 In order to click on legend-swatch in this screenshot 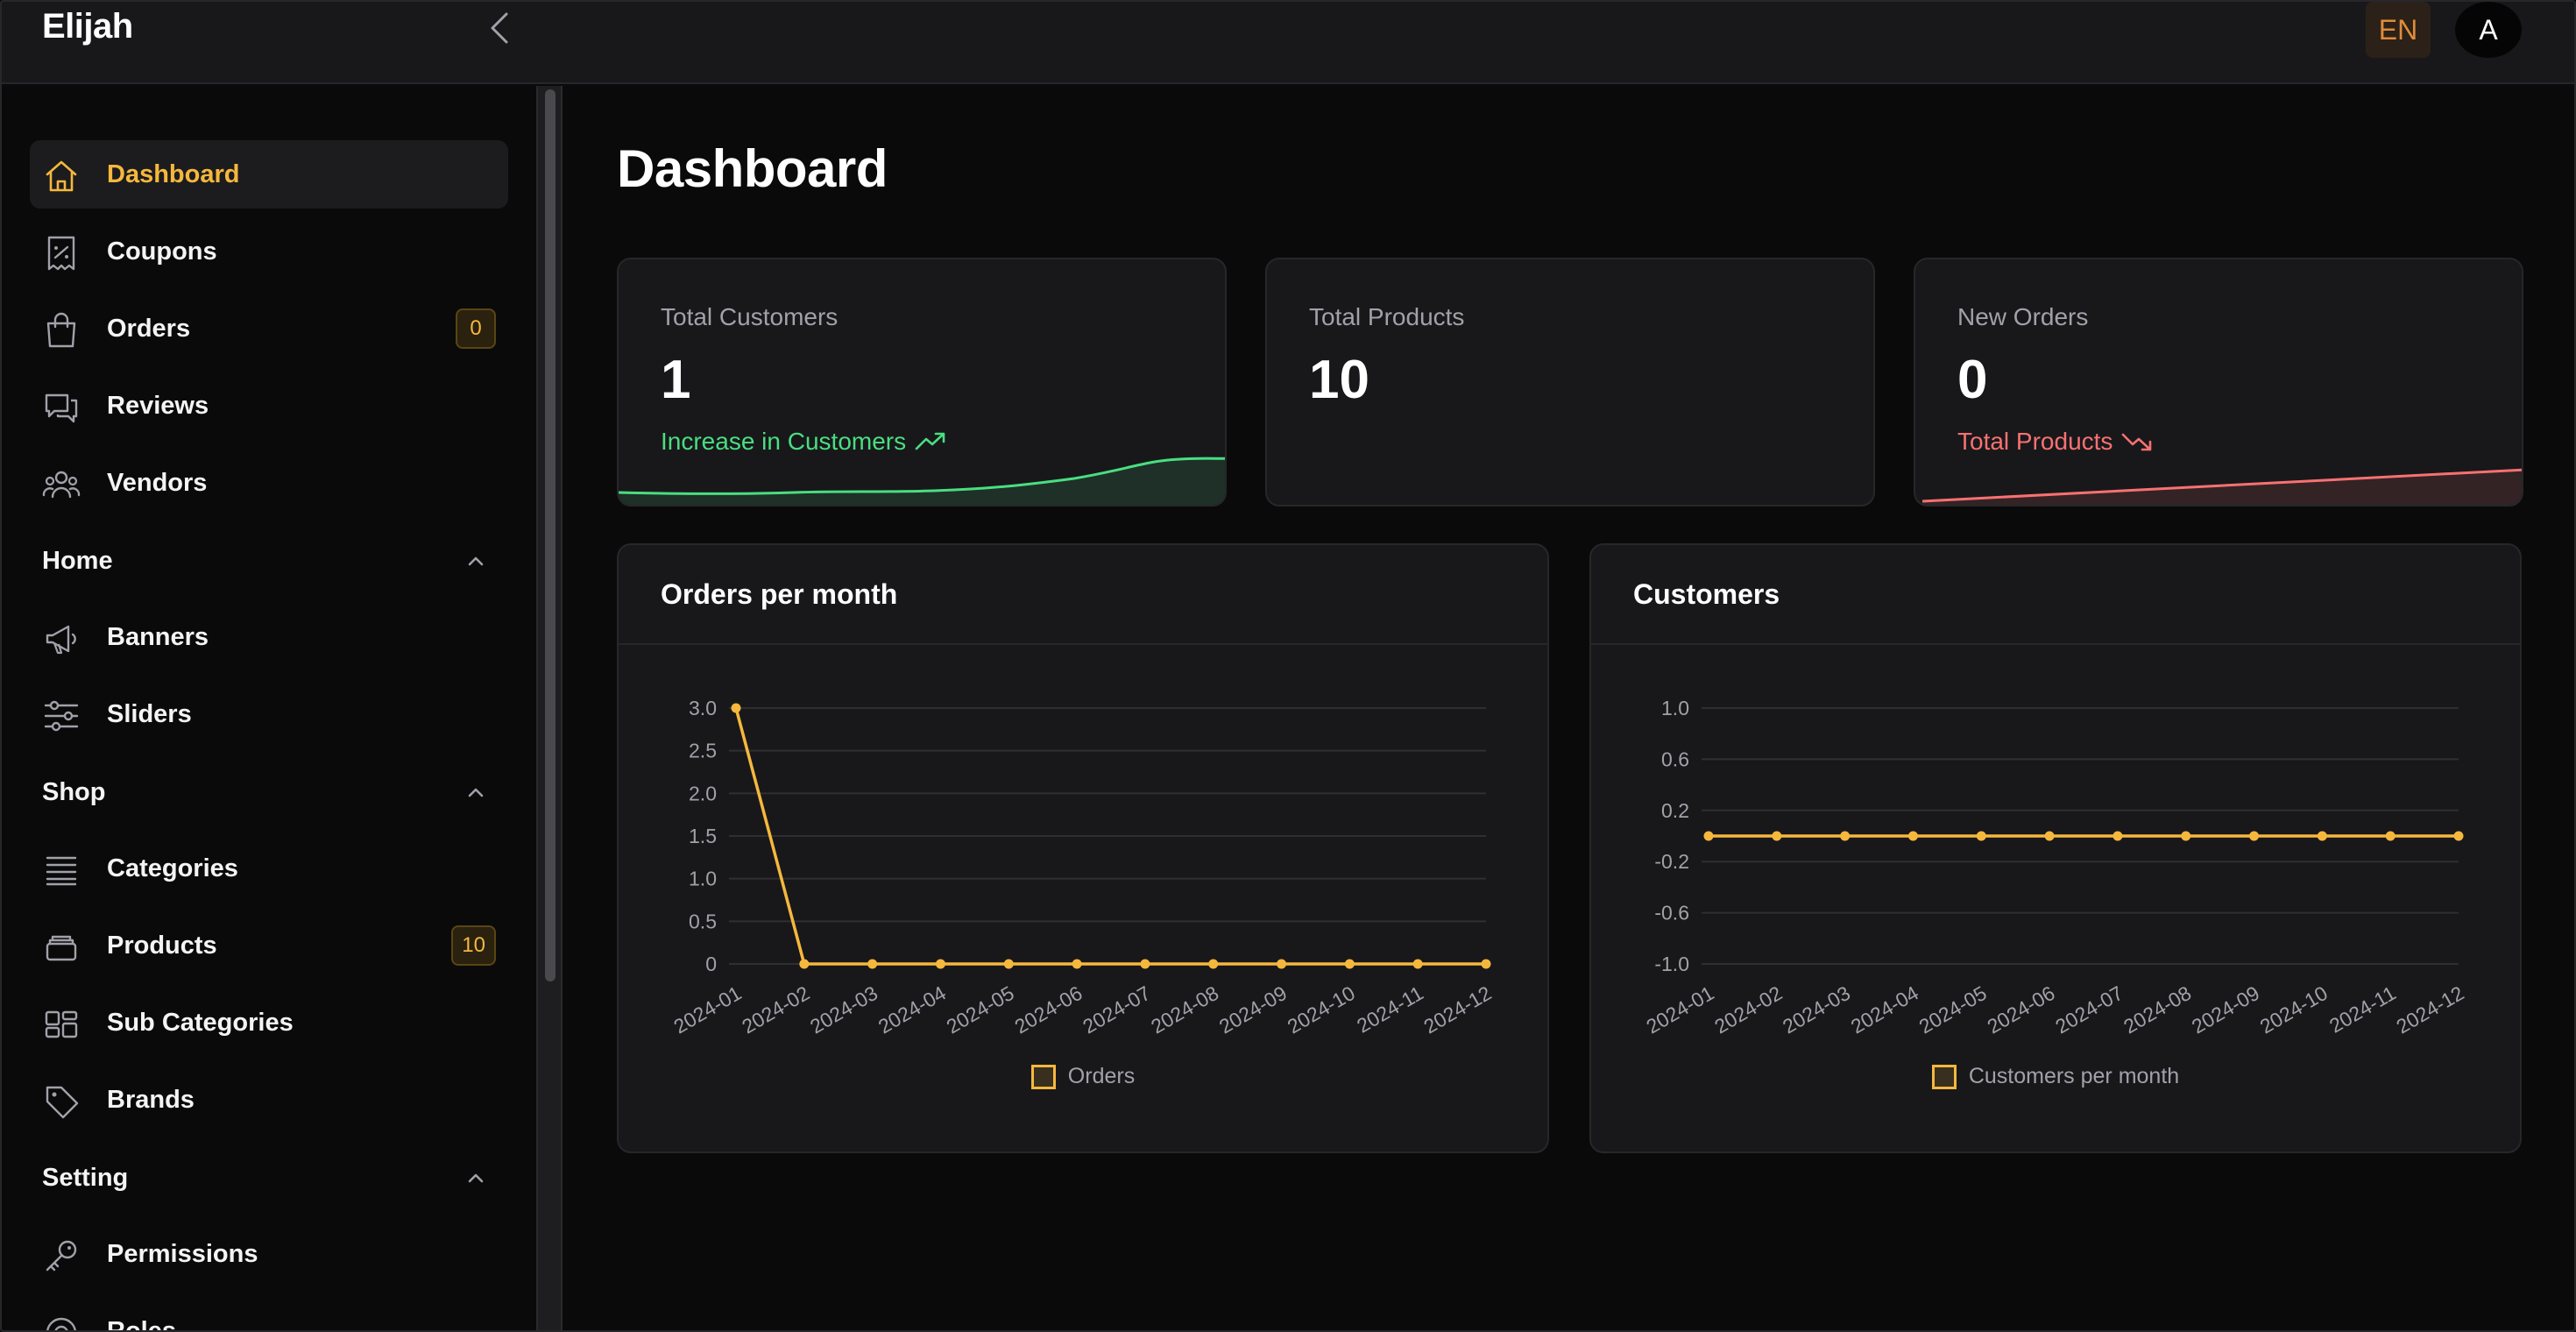, I will do `click(1944, 1076)`.